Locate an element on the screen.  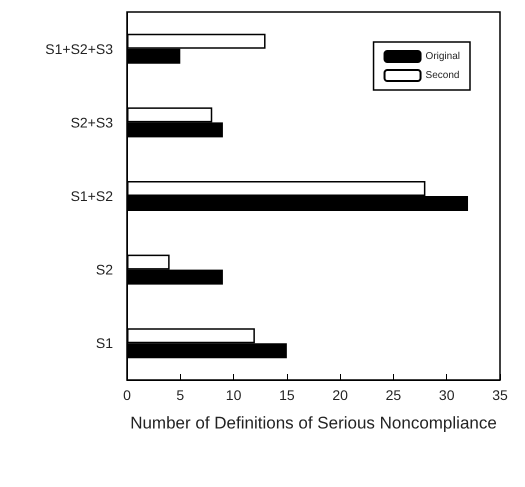
x-tick-label: 20 is located at coordinates (340, 395).